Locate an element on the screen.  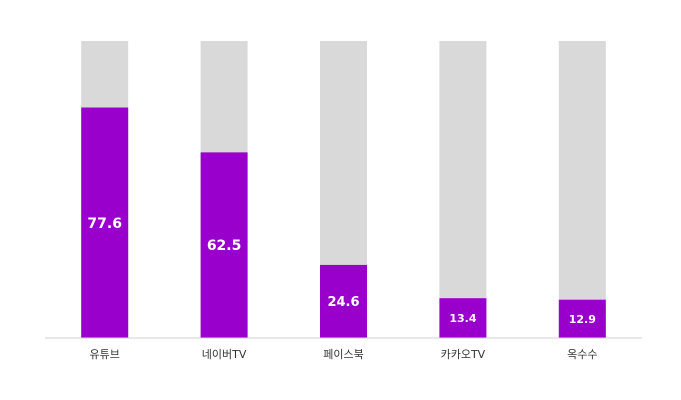
data-label: 24.6 is located at coordinates (343, 302).